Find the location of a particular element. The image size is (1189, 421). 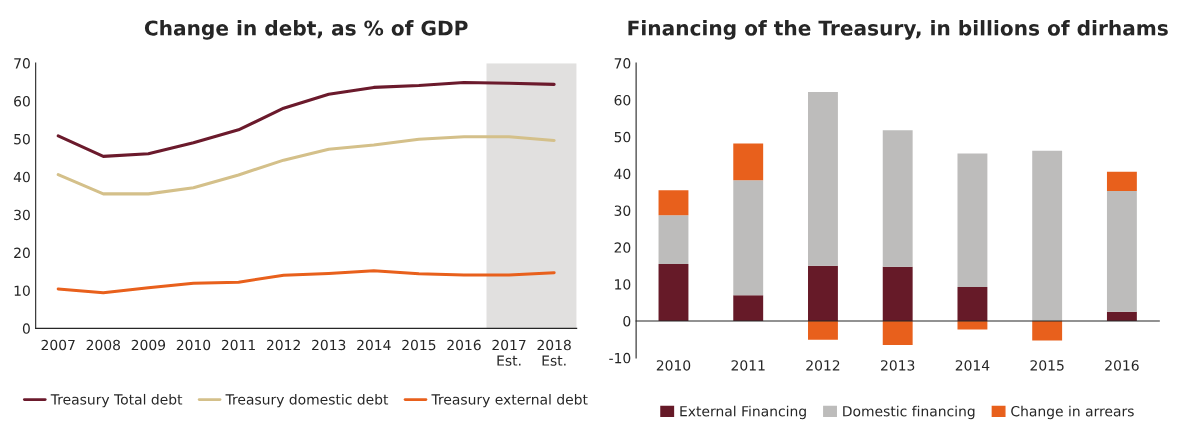

legend-label: Change in arrears is located at coordinates (1072, 412).